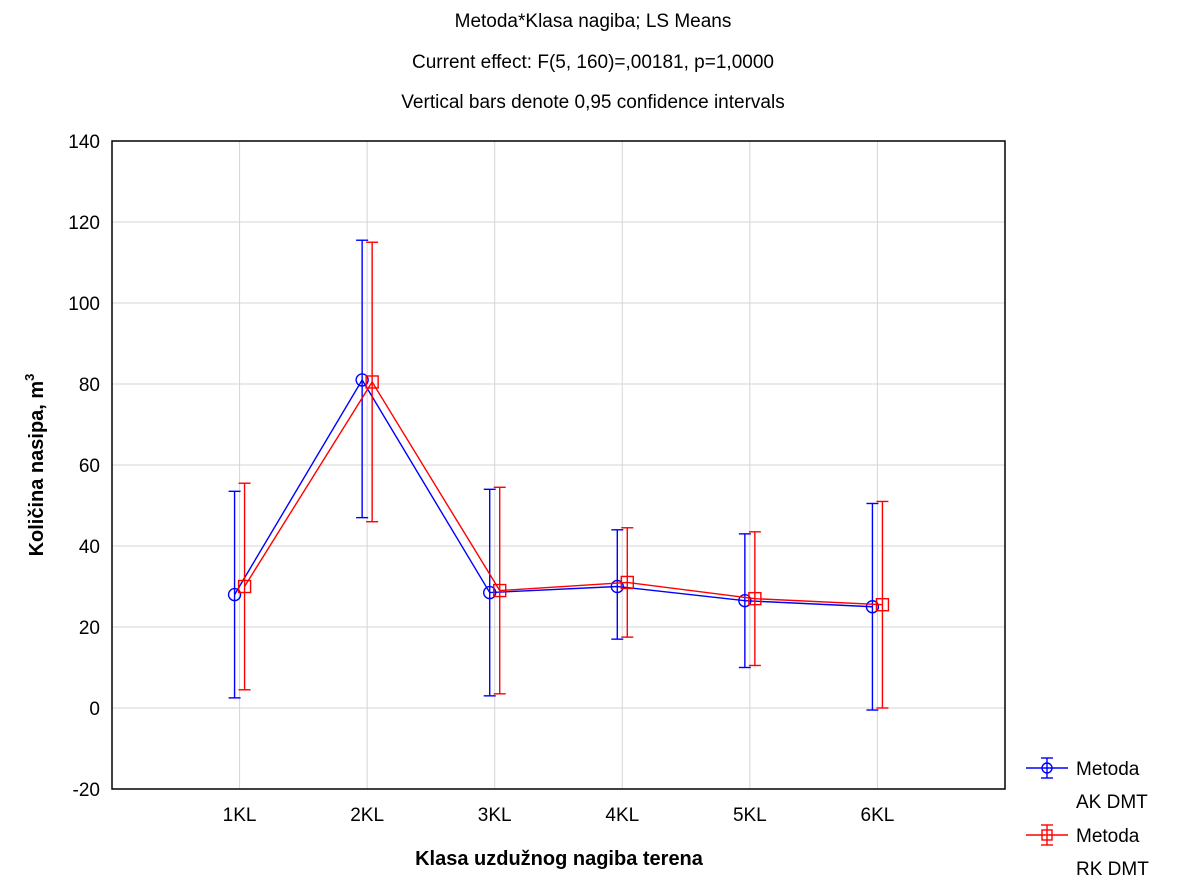  What do you see at coordinates (94, 709) in the screenshot?
I see `y-tick-label: 0` at bounding box center [94, 709].